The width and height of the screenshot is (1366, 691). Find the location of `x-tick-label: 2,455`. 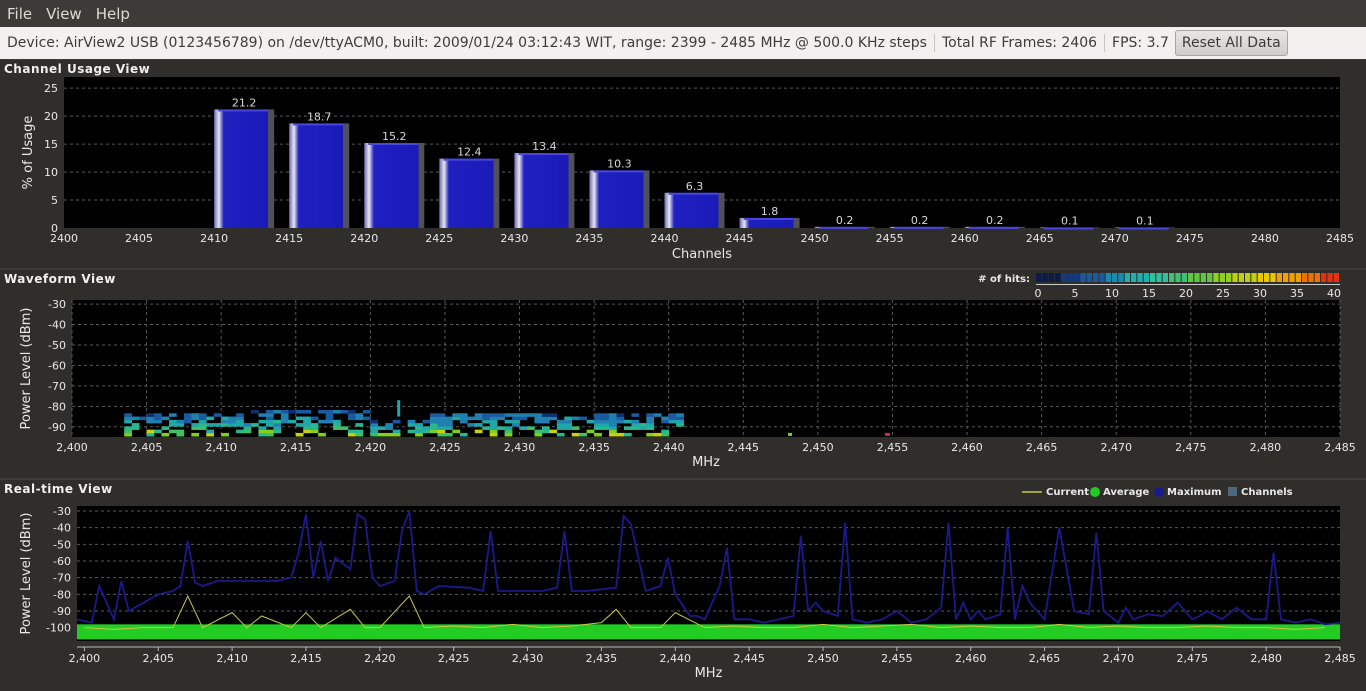

x-tick-label: 2,455 is located at coordinates (897, 658).